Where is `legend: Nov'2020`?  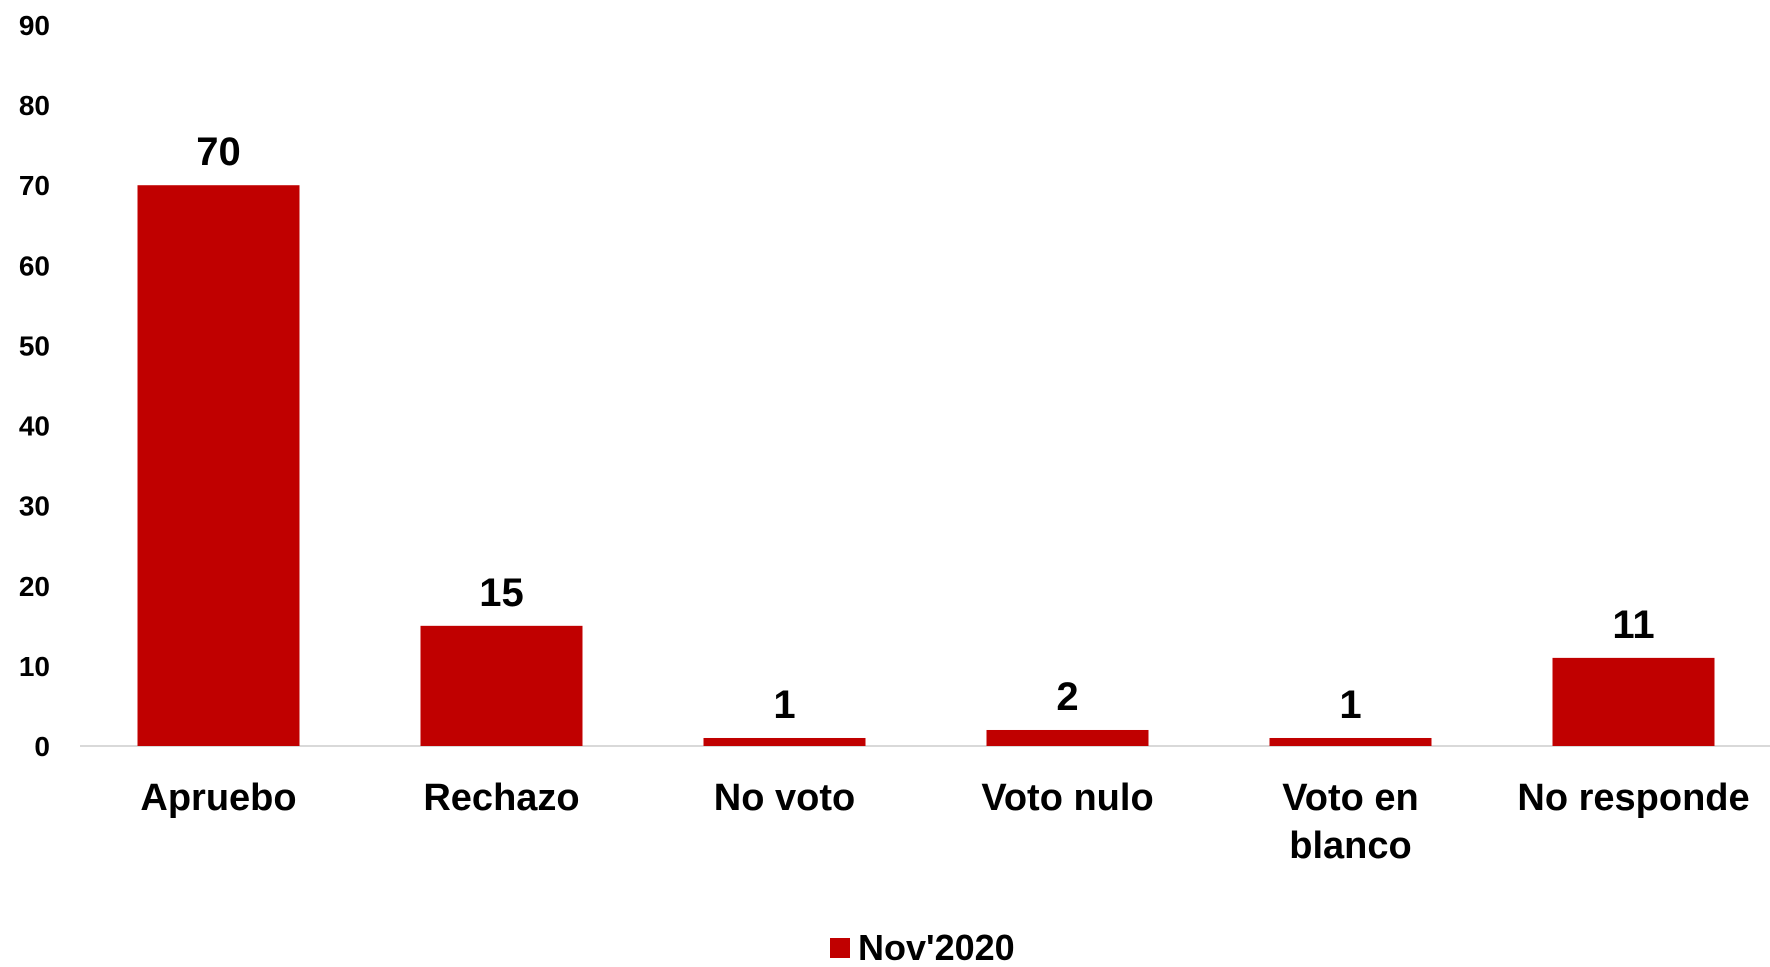
legend: Nov'2020 is located at coordinates (922, 947).